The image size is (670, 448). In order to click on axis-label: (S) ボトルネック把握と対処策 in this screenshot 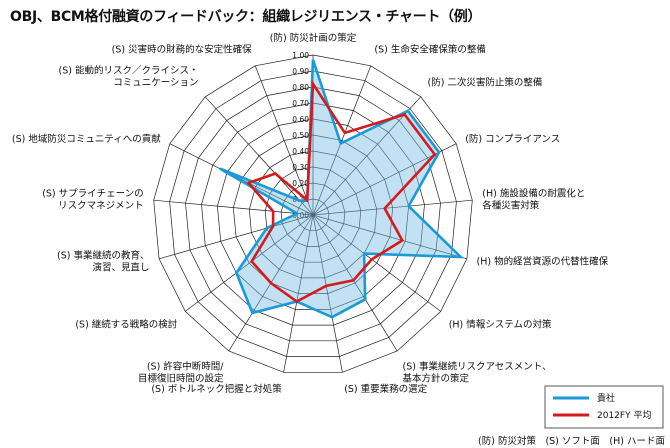, I will do `click(216, 389)`.